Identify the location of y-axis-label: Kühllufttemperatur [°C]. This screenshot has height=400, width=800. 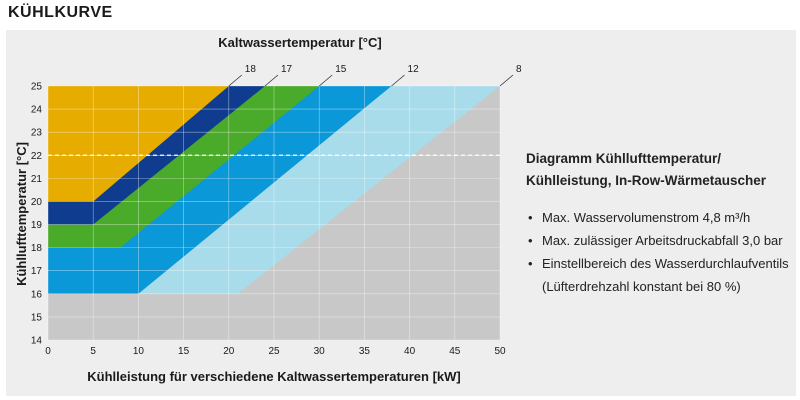
(21, 214).